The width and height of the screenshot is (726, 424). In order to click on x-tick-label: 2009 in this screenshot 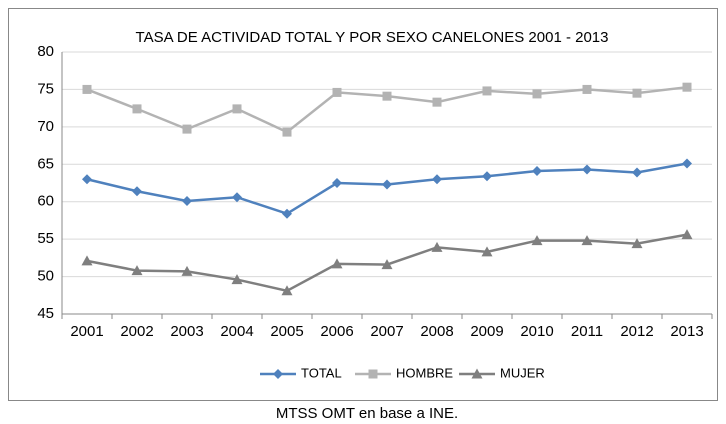, I will do `click(486, 331)`.